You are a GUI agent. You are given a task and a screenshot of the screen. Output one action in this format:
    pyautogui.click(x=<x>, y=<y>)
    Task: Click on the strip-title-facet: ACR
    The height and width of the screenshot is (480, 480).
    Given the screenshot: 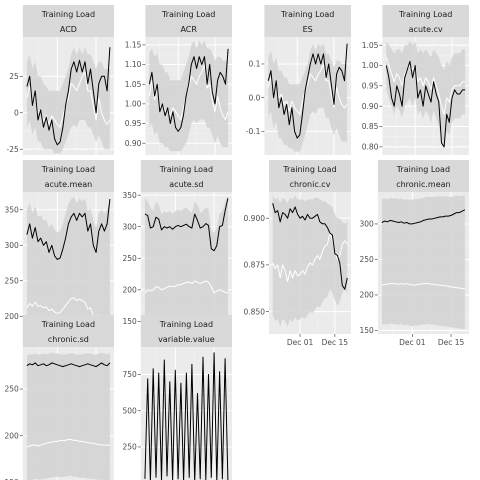 What is the action you would take?
    pyautogui.click(x=188, y=29)
    